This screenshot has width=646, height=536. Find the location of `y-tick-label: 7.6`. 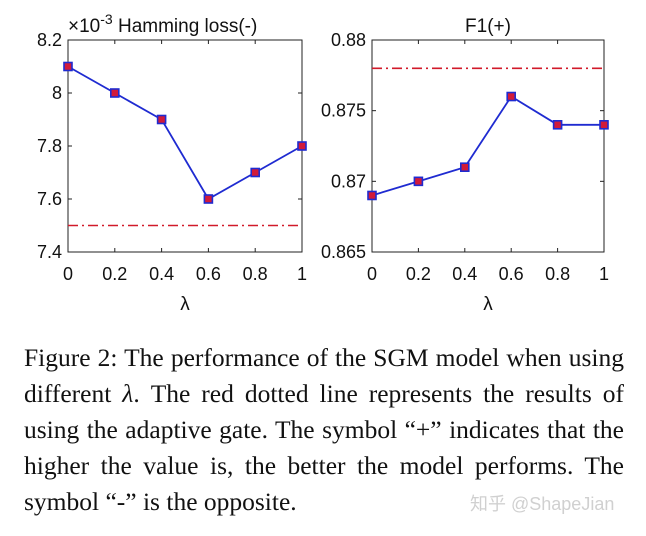

y-tick-label: 7.6 is located at coordinates (49, 199).